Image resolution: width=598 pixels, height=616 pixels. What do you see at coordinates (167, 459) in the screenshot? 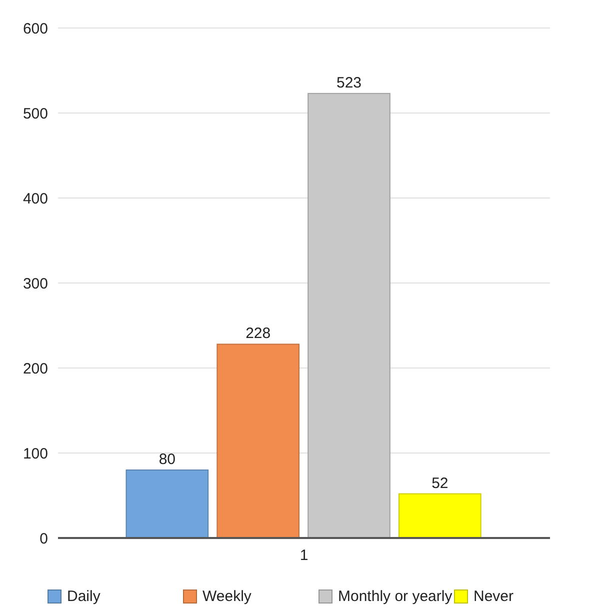
I see `data-label: 80` at bounding box center [167, 459].